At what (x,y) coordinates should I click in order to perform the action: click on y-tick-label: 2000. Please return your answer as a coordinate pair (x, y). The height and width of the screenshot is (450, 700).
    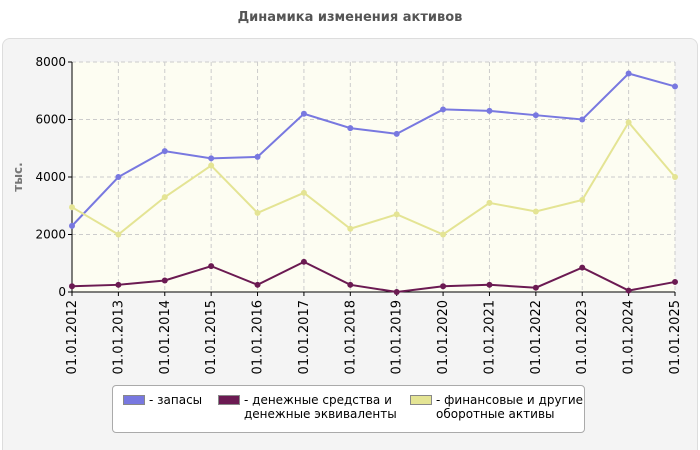
    Looking at the image, I should click on (50, 235).